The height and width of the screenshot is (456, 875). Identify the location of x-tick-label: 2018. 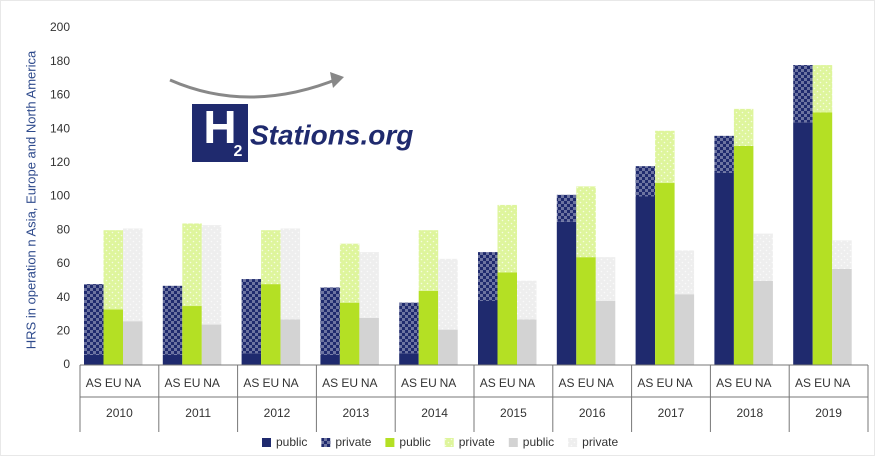
(749, 413).